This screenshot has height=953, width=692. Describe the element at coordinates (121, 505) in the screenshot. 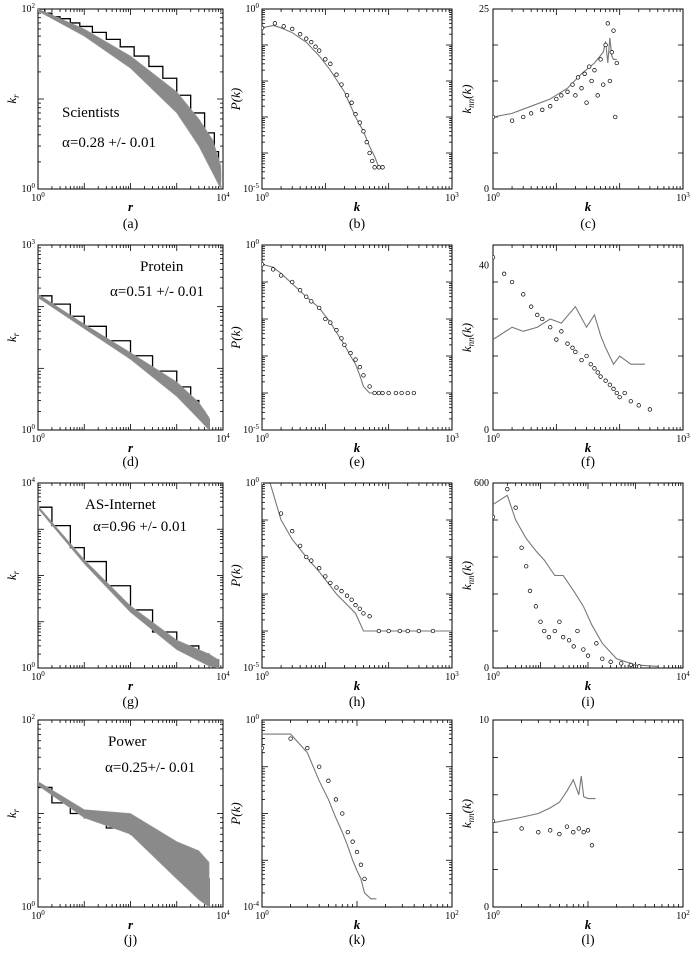

I see `network-name: AS-Internet` at that location.